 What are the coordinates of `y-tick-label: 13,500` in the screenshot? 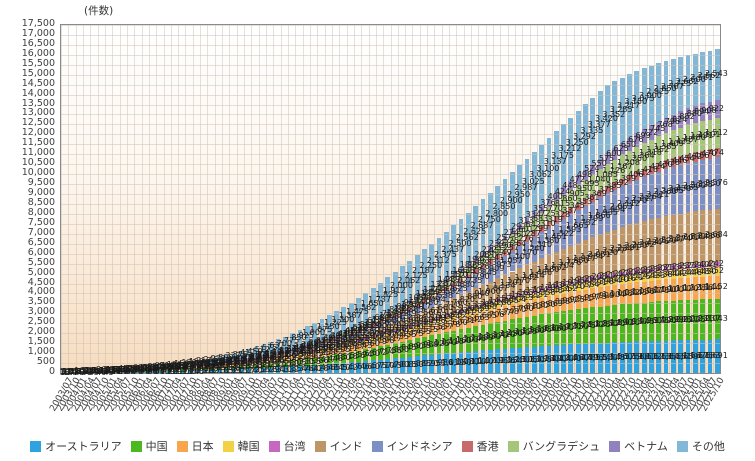 It's located at (38, 103).